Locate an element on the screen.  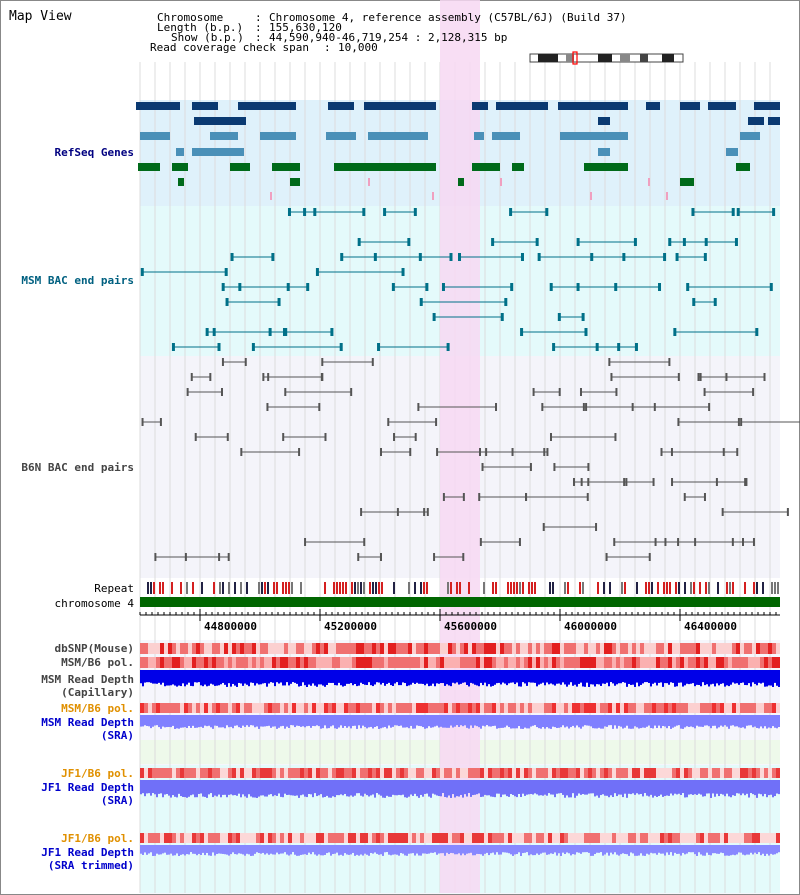
track-label-jf1-b6-pol-2: JF1/B6 pol. is located at coordinates (97, 838).